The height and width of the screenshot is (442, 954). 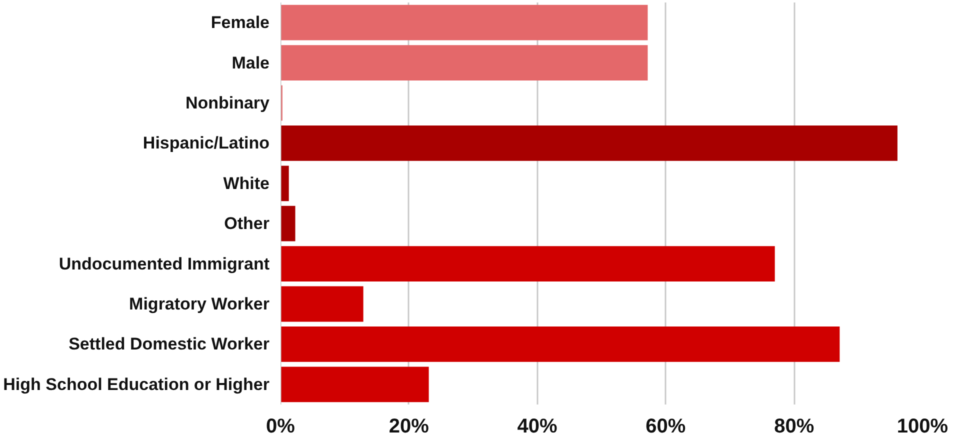 I want to click on x-tick-label: 40%, so click(x=537, y=427).